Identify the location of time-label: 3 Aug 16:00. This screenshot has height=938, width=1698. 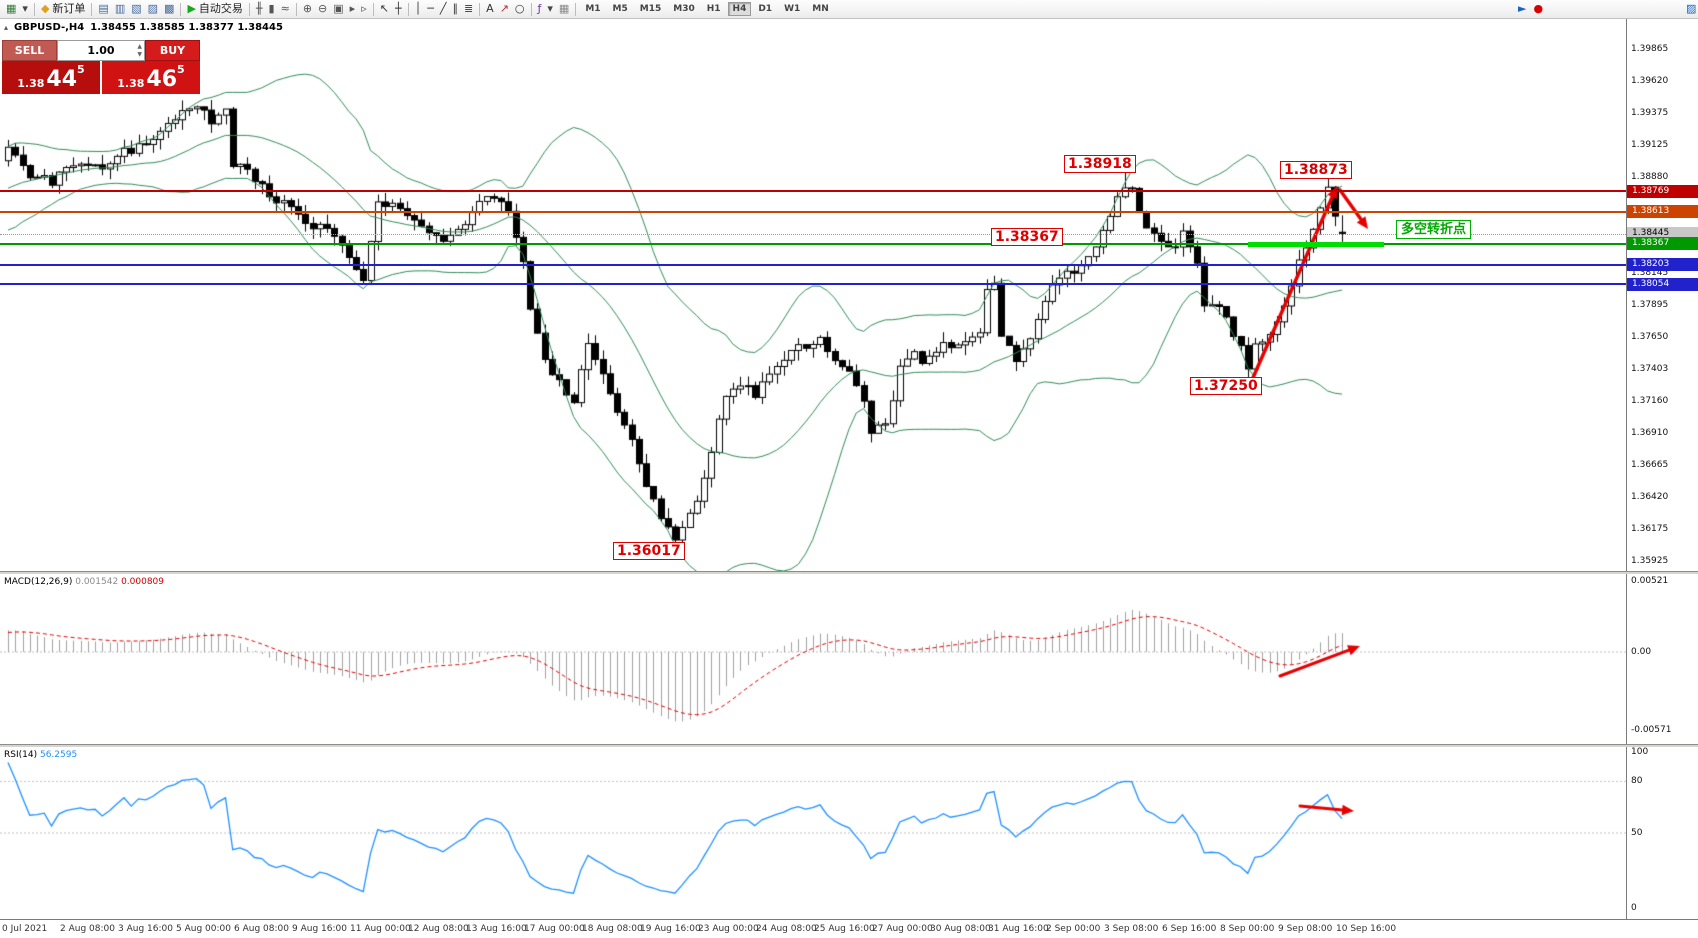
(145, 929).